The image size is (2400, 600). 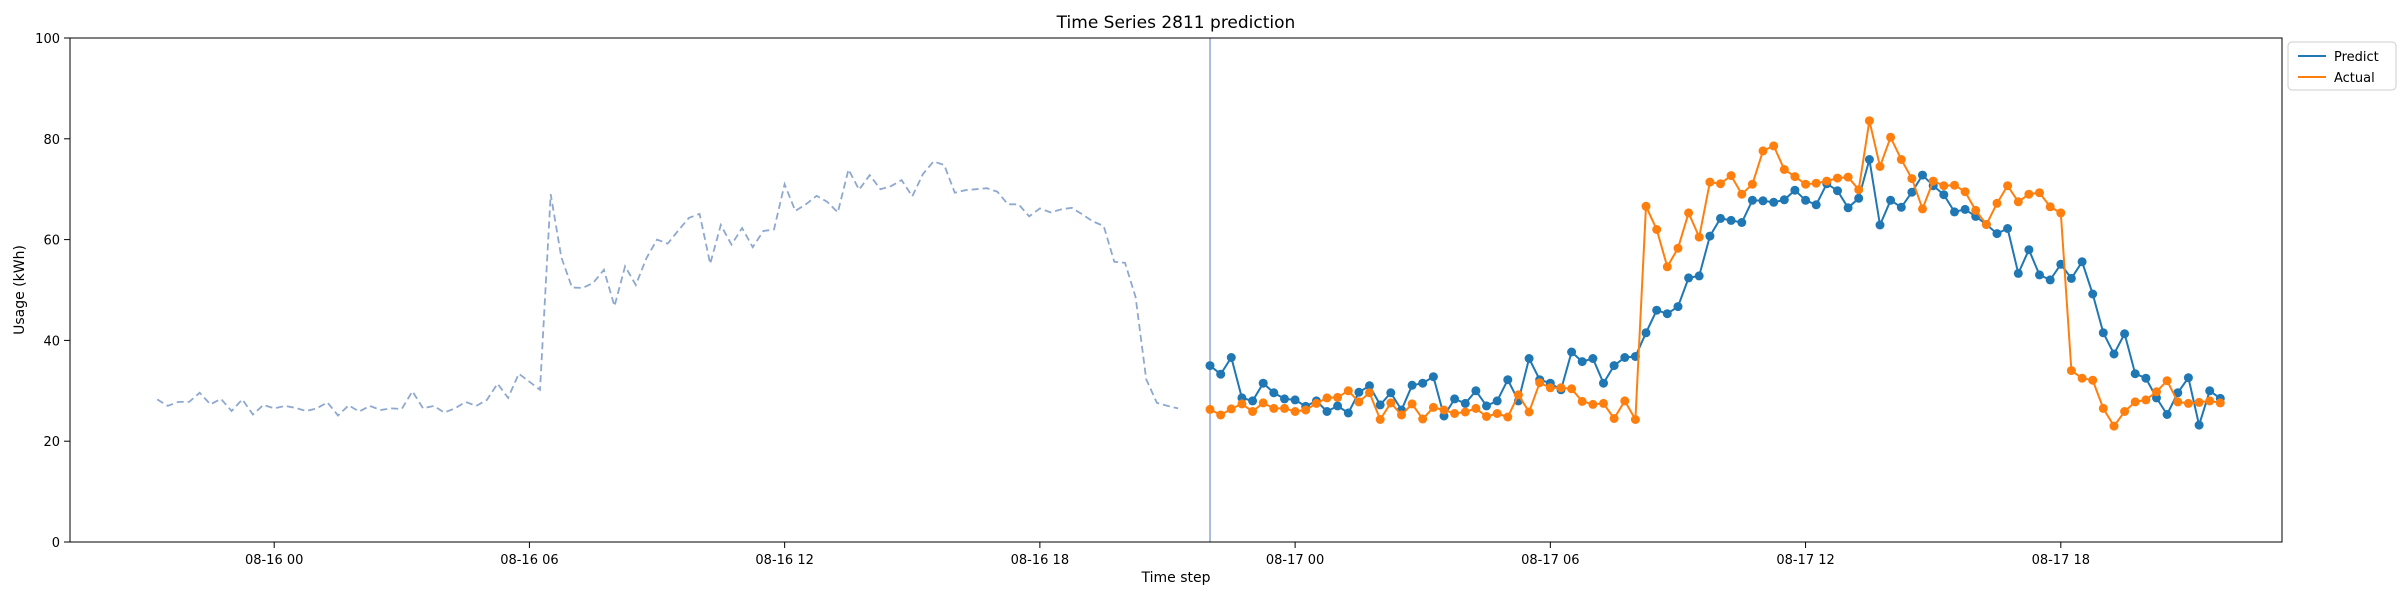 I want to click on legend-label-actual: Actual, so click(x=2354, y=78).